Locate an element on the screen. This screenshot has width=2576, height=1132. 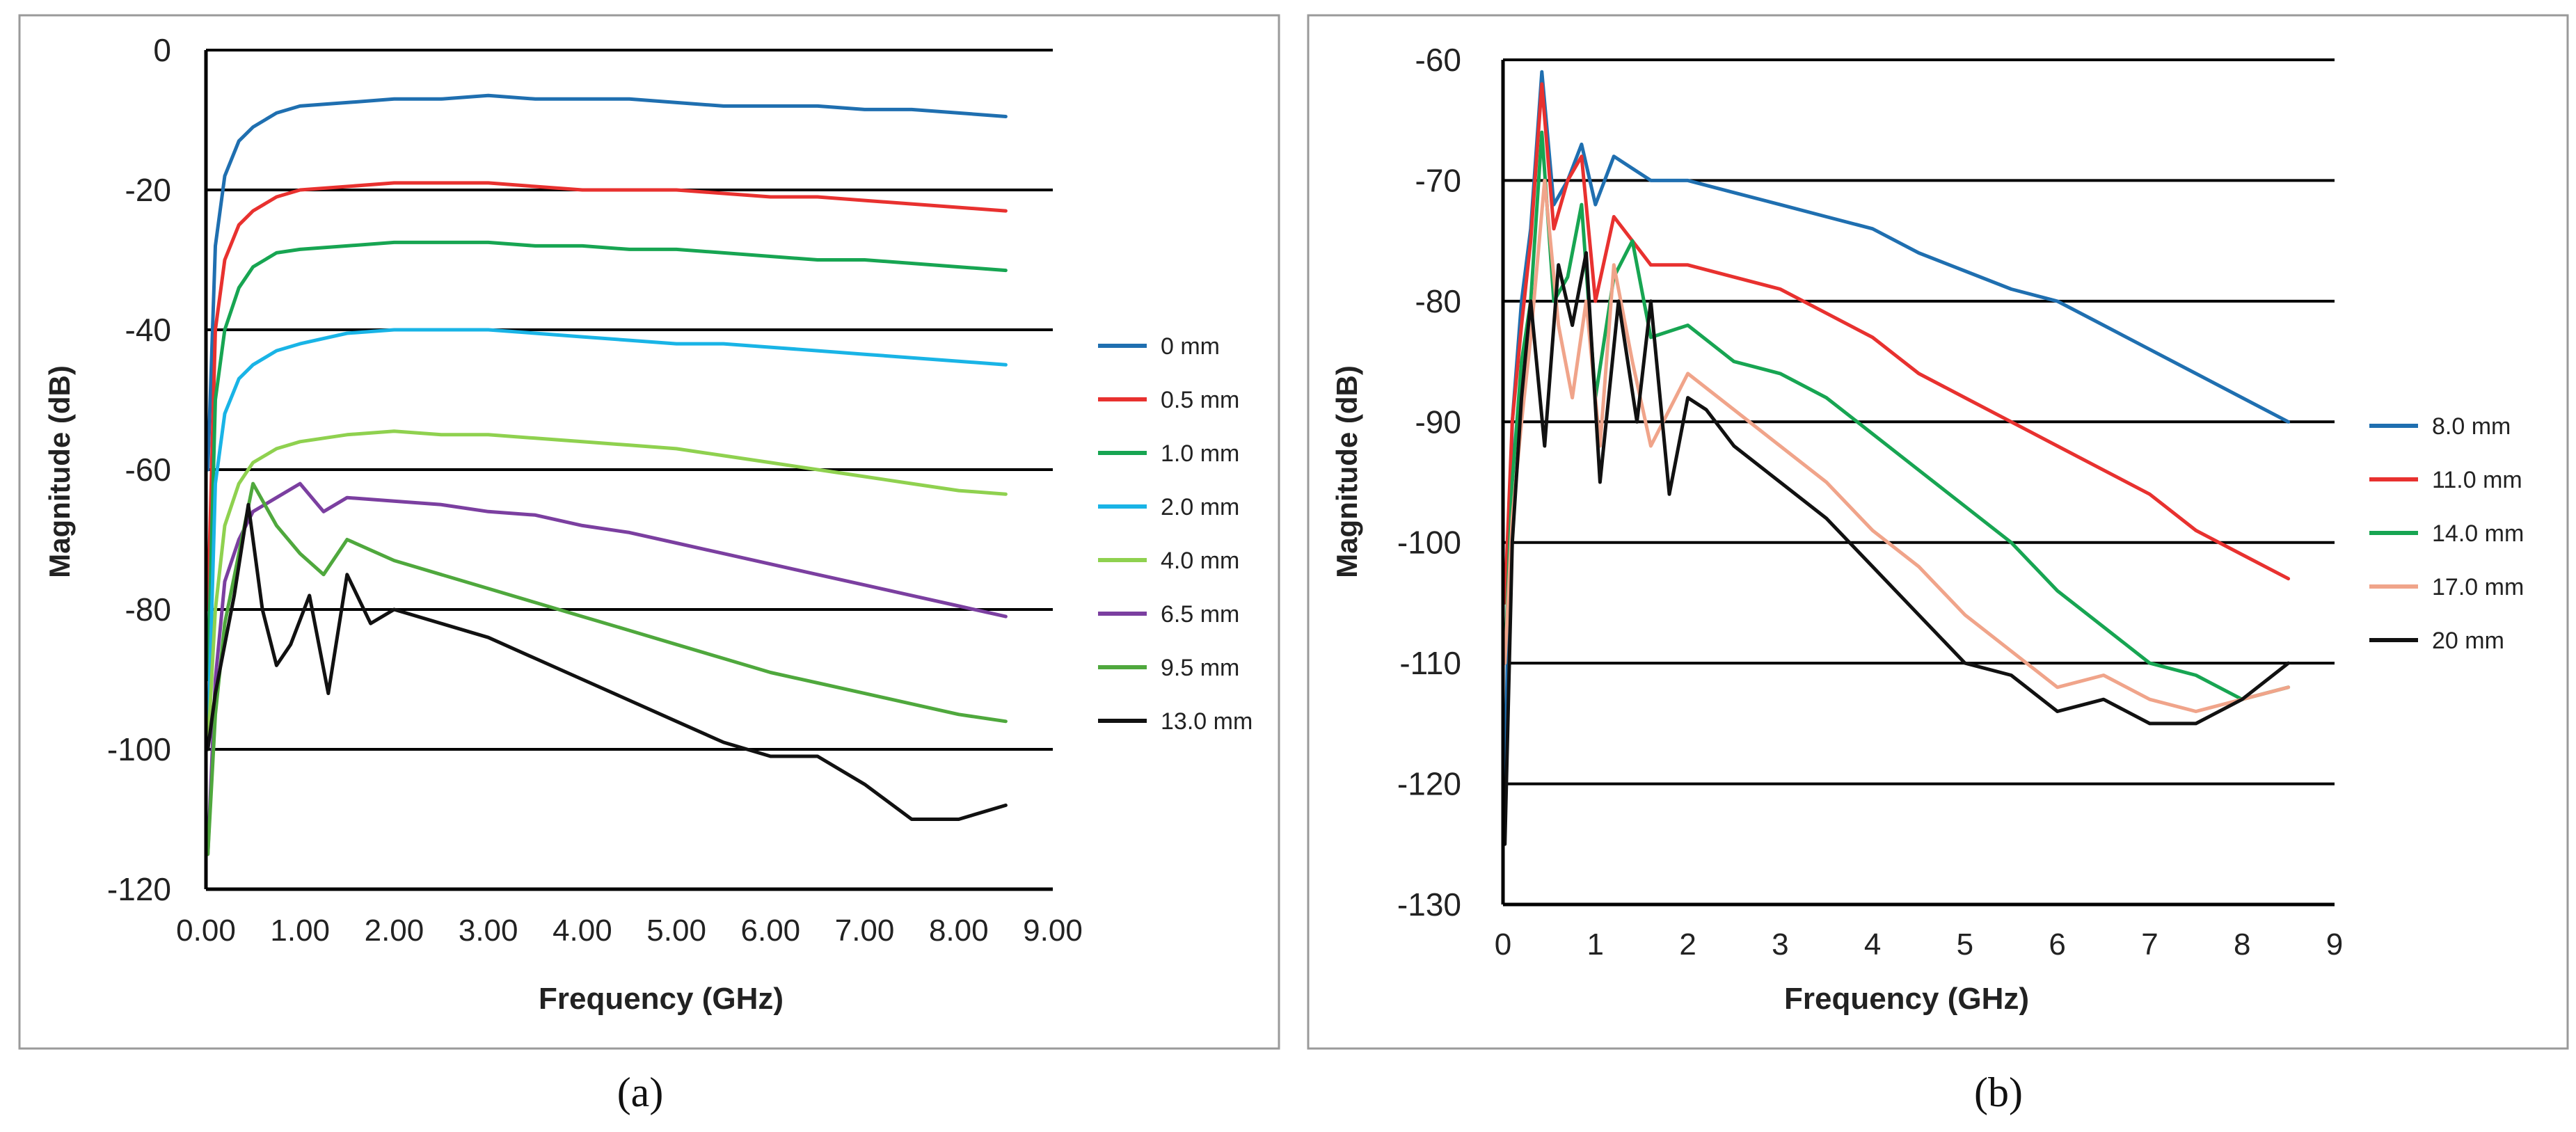
panel-b-x-tick-label: 2 is located at coordinates (1687, 945).